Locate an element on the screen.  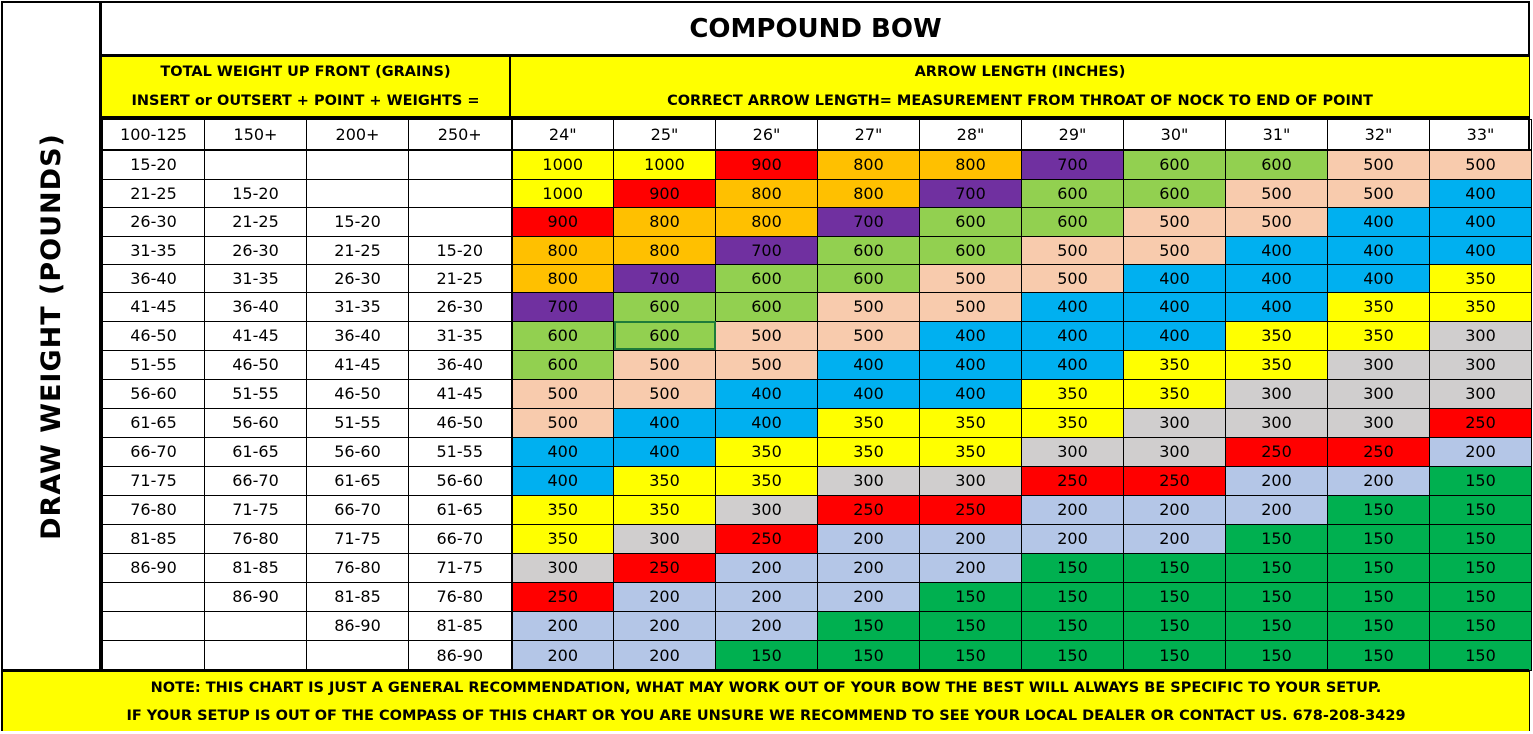
draw-weight-cell: 66-70 is located at coordinates (255, 480).